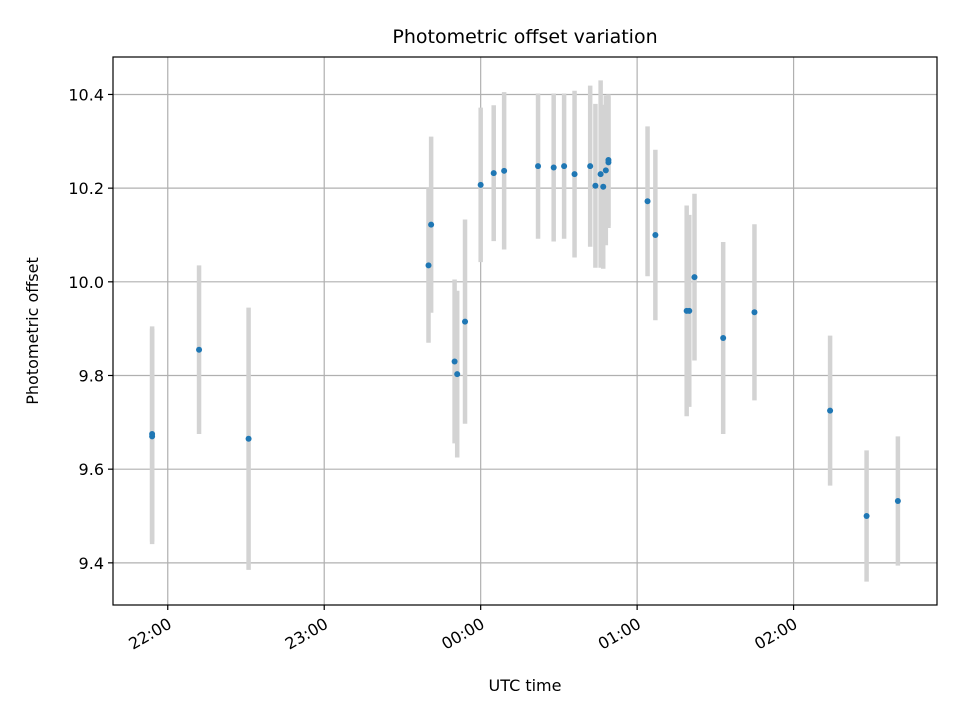 The width and height of the screenshot is (960, 724). What do you see at coordinates (86, 282) in the screenshot?
I see `y-tick-label: 10.0` at bounding box center [86, 282].